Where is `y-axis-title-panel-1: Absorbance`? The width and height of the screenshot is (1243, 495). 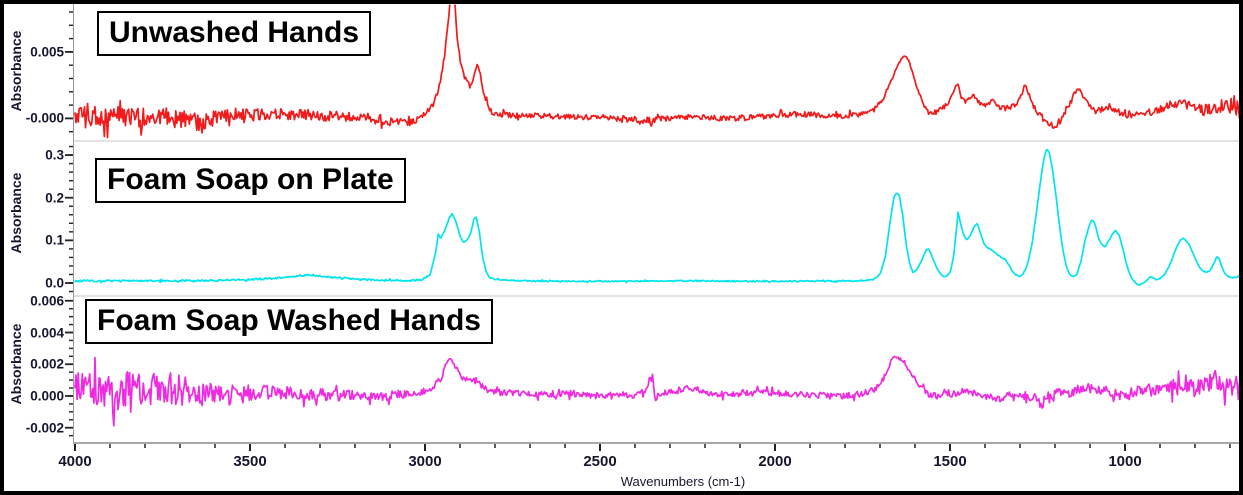 y-axis-title-panel-1: Absorbance is located at coordinates (16, 71).